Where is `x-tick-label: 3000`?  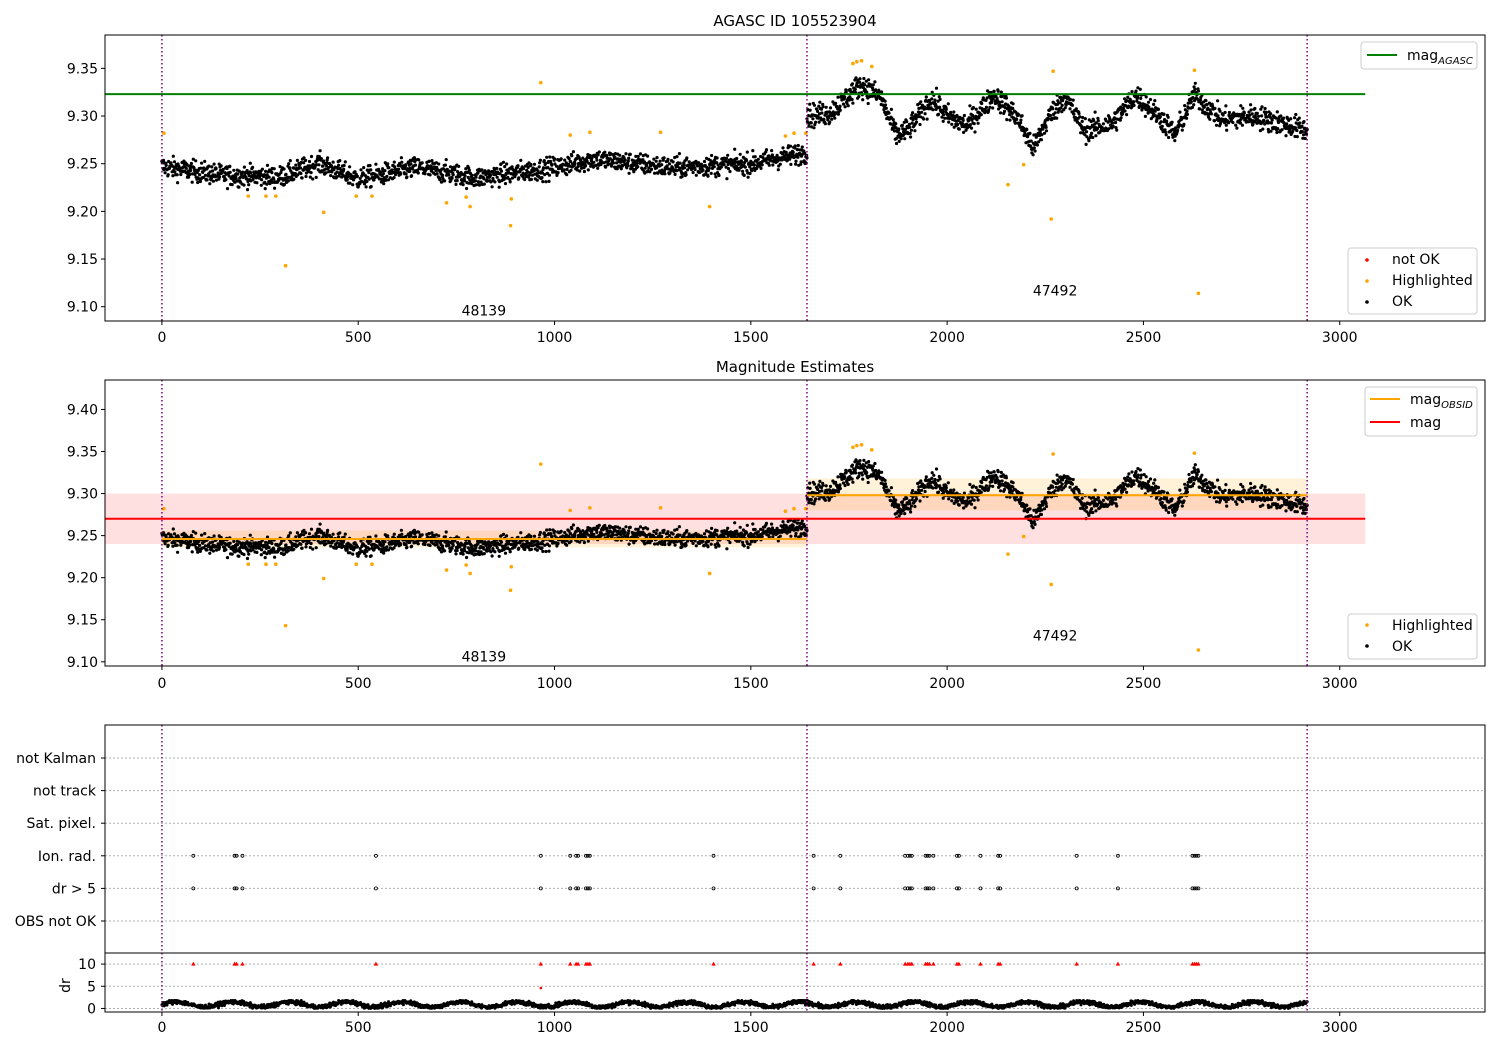 x-tick-label: 3000 is located at coordinates (1340, 338).